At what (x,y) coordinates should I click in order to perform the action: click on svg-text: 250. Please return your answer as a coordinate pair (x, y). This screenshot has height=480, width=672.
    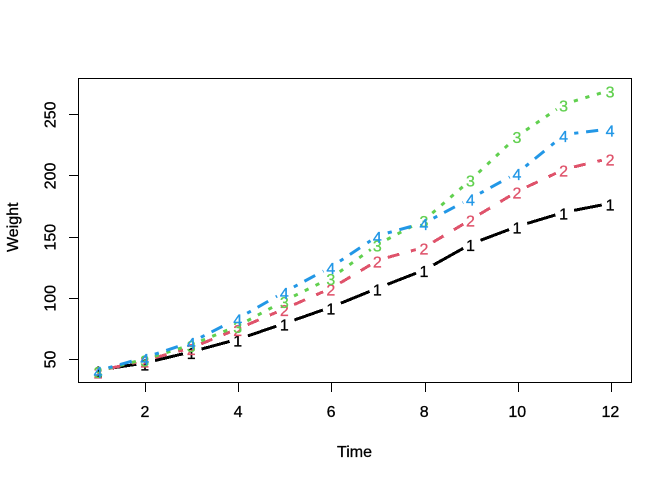
    Looking at the image, I should click on (51, 114).